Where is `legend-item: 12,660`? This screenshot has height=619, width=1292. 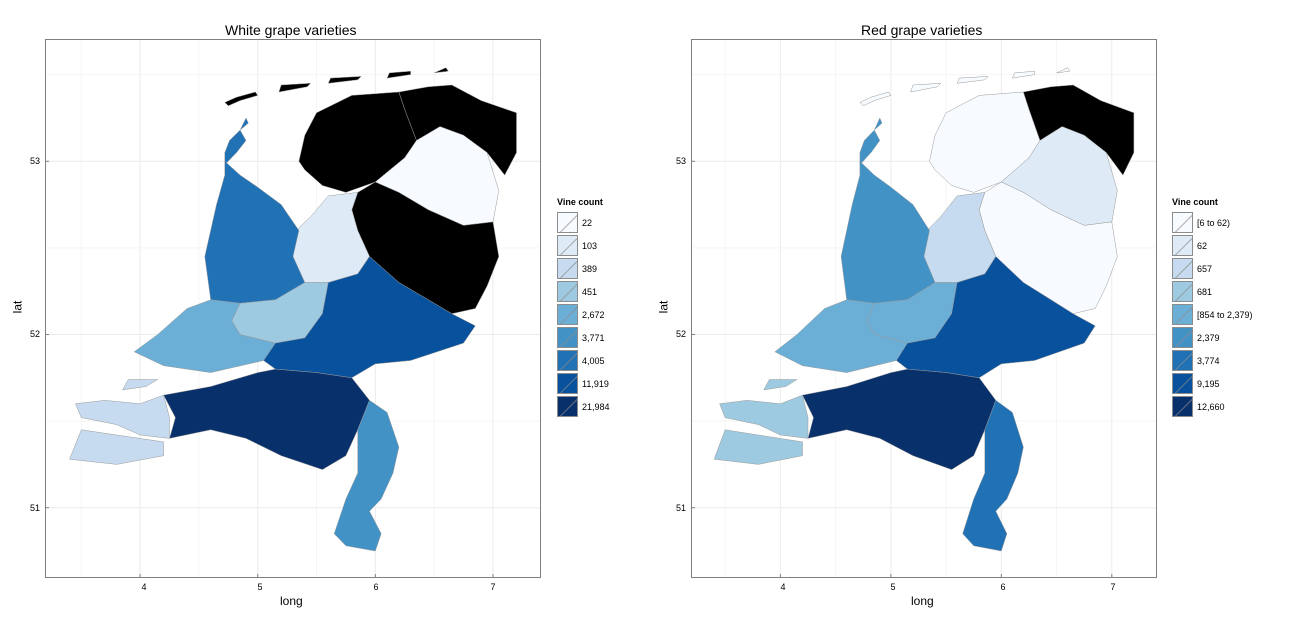 legend-item: 12,660 is located at coordinates (1212, 406).